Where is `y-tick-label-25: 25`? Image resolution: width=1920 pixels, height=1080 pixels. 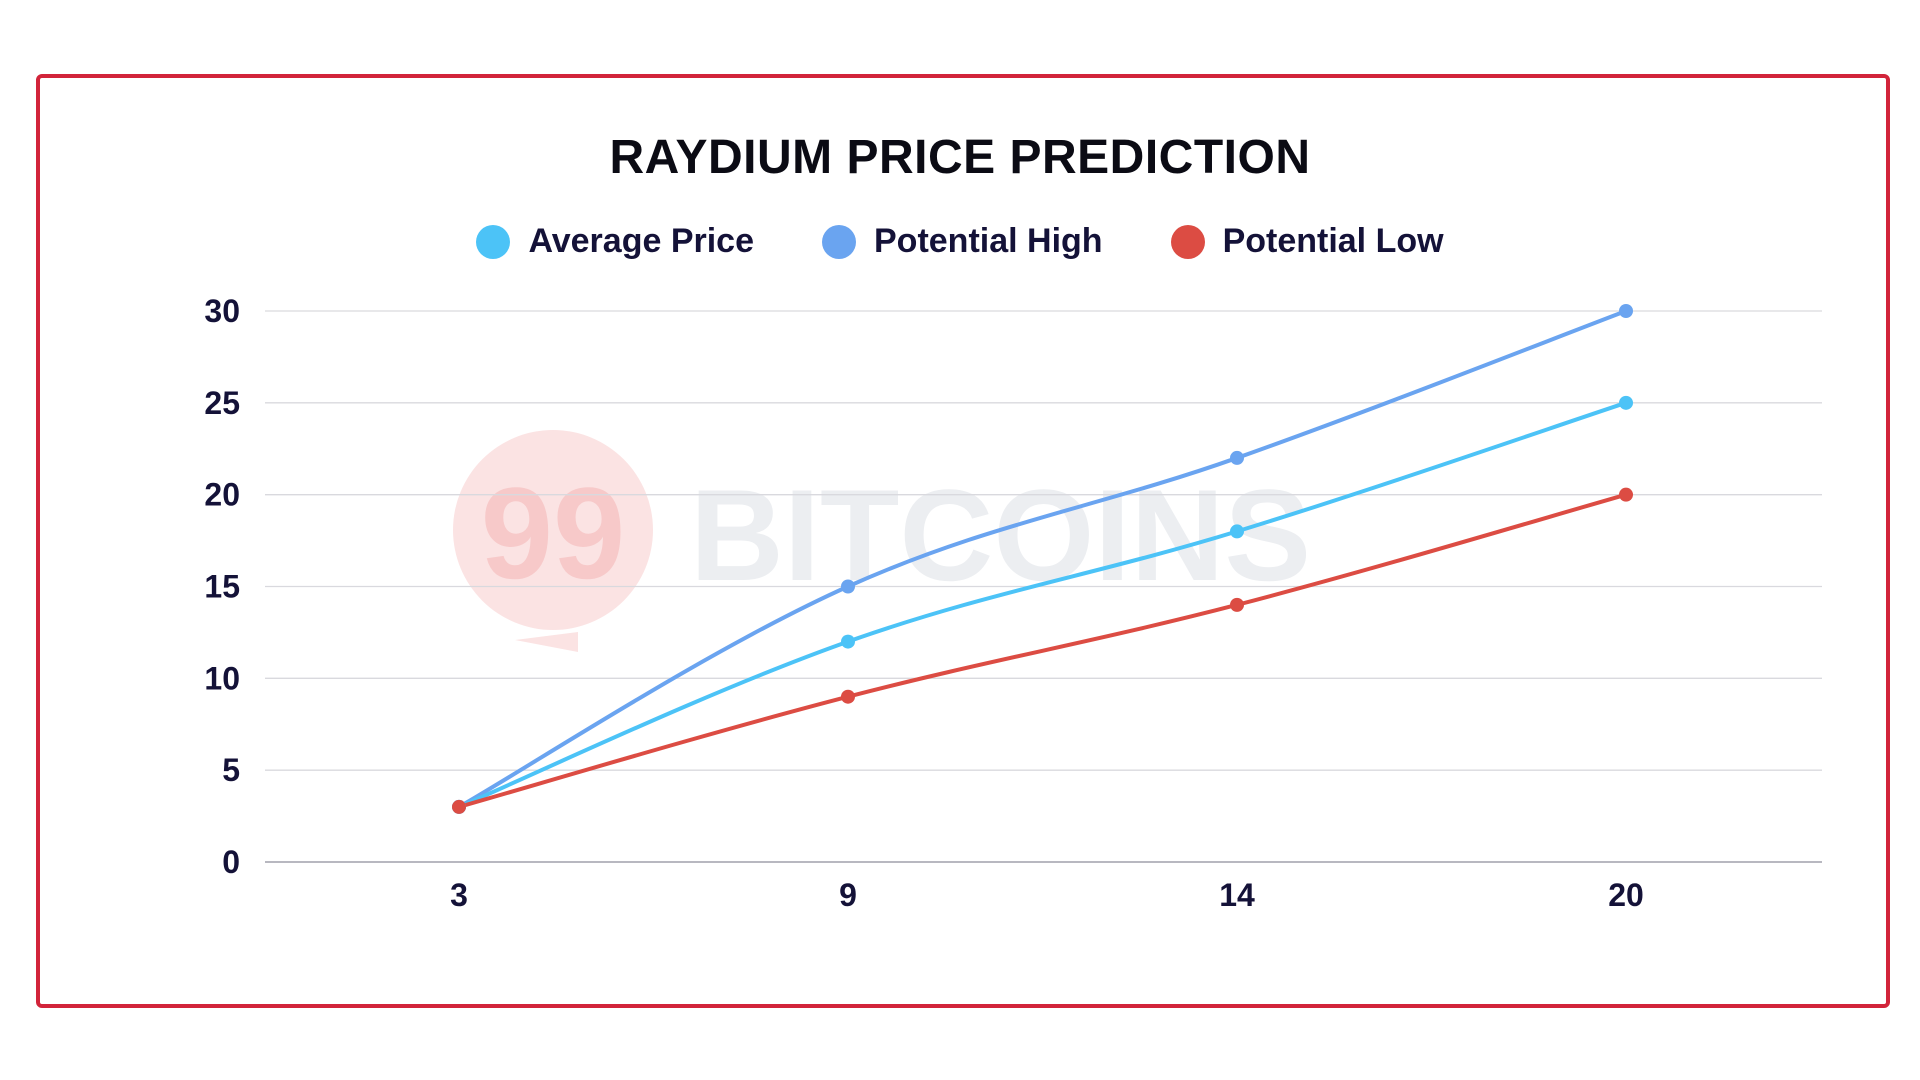 y-tick-label-25: 25 is located at coordinates (222, 403).